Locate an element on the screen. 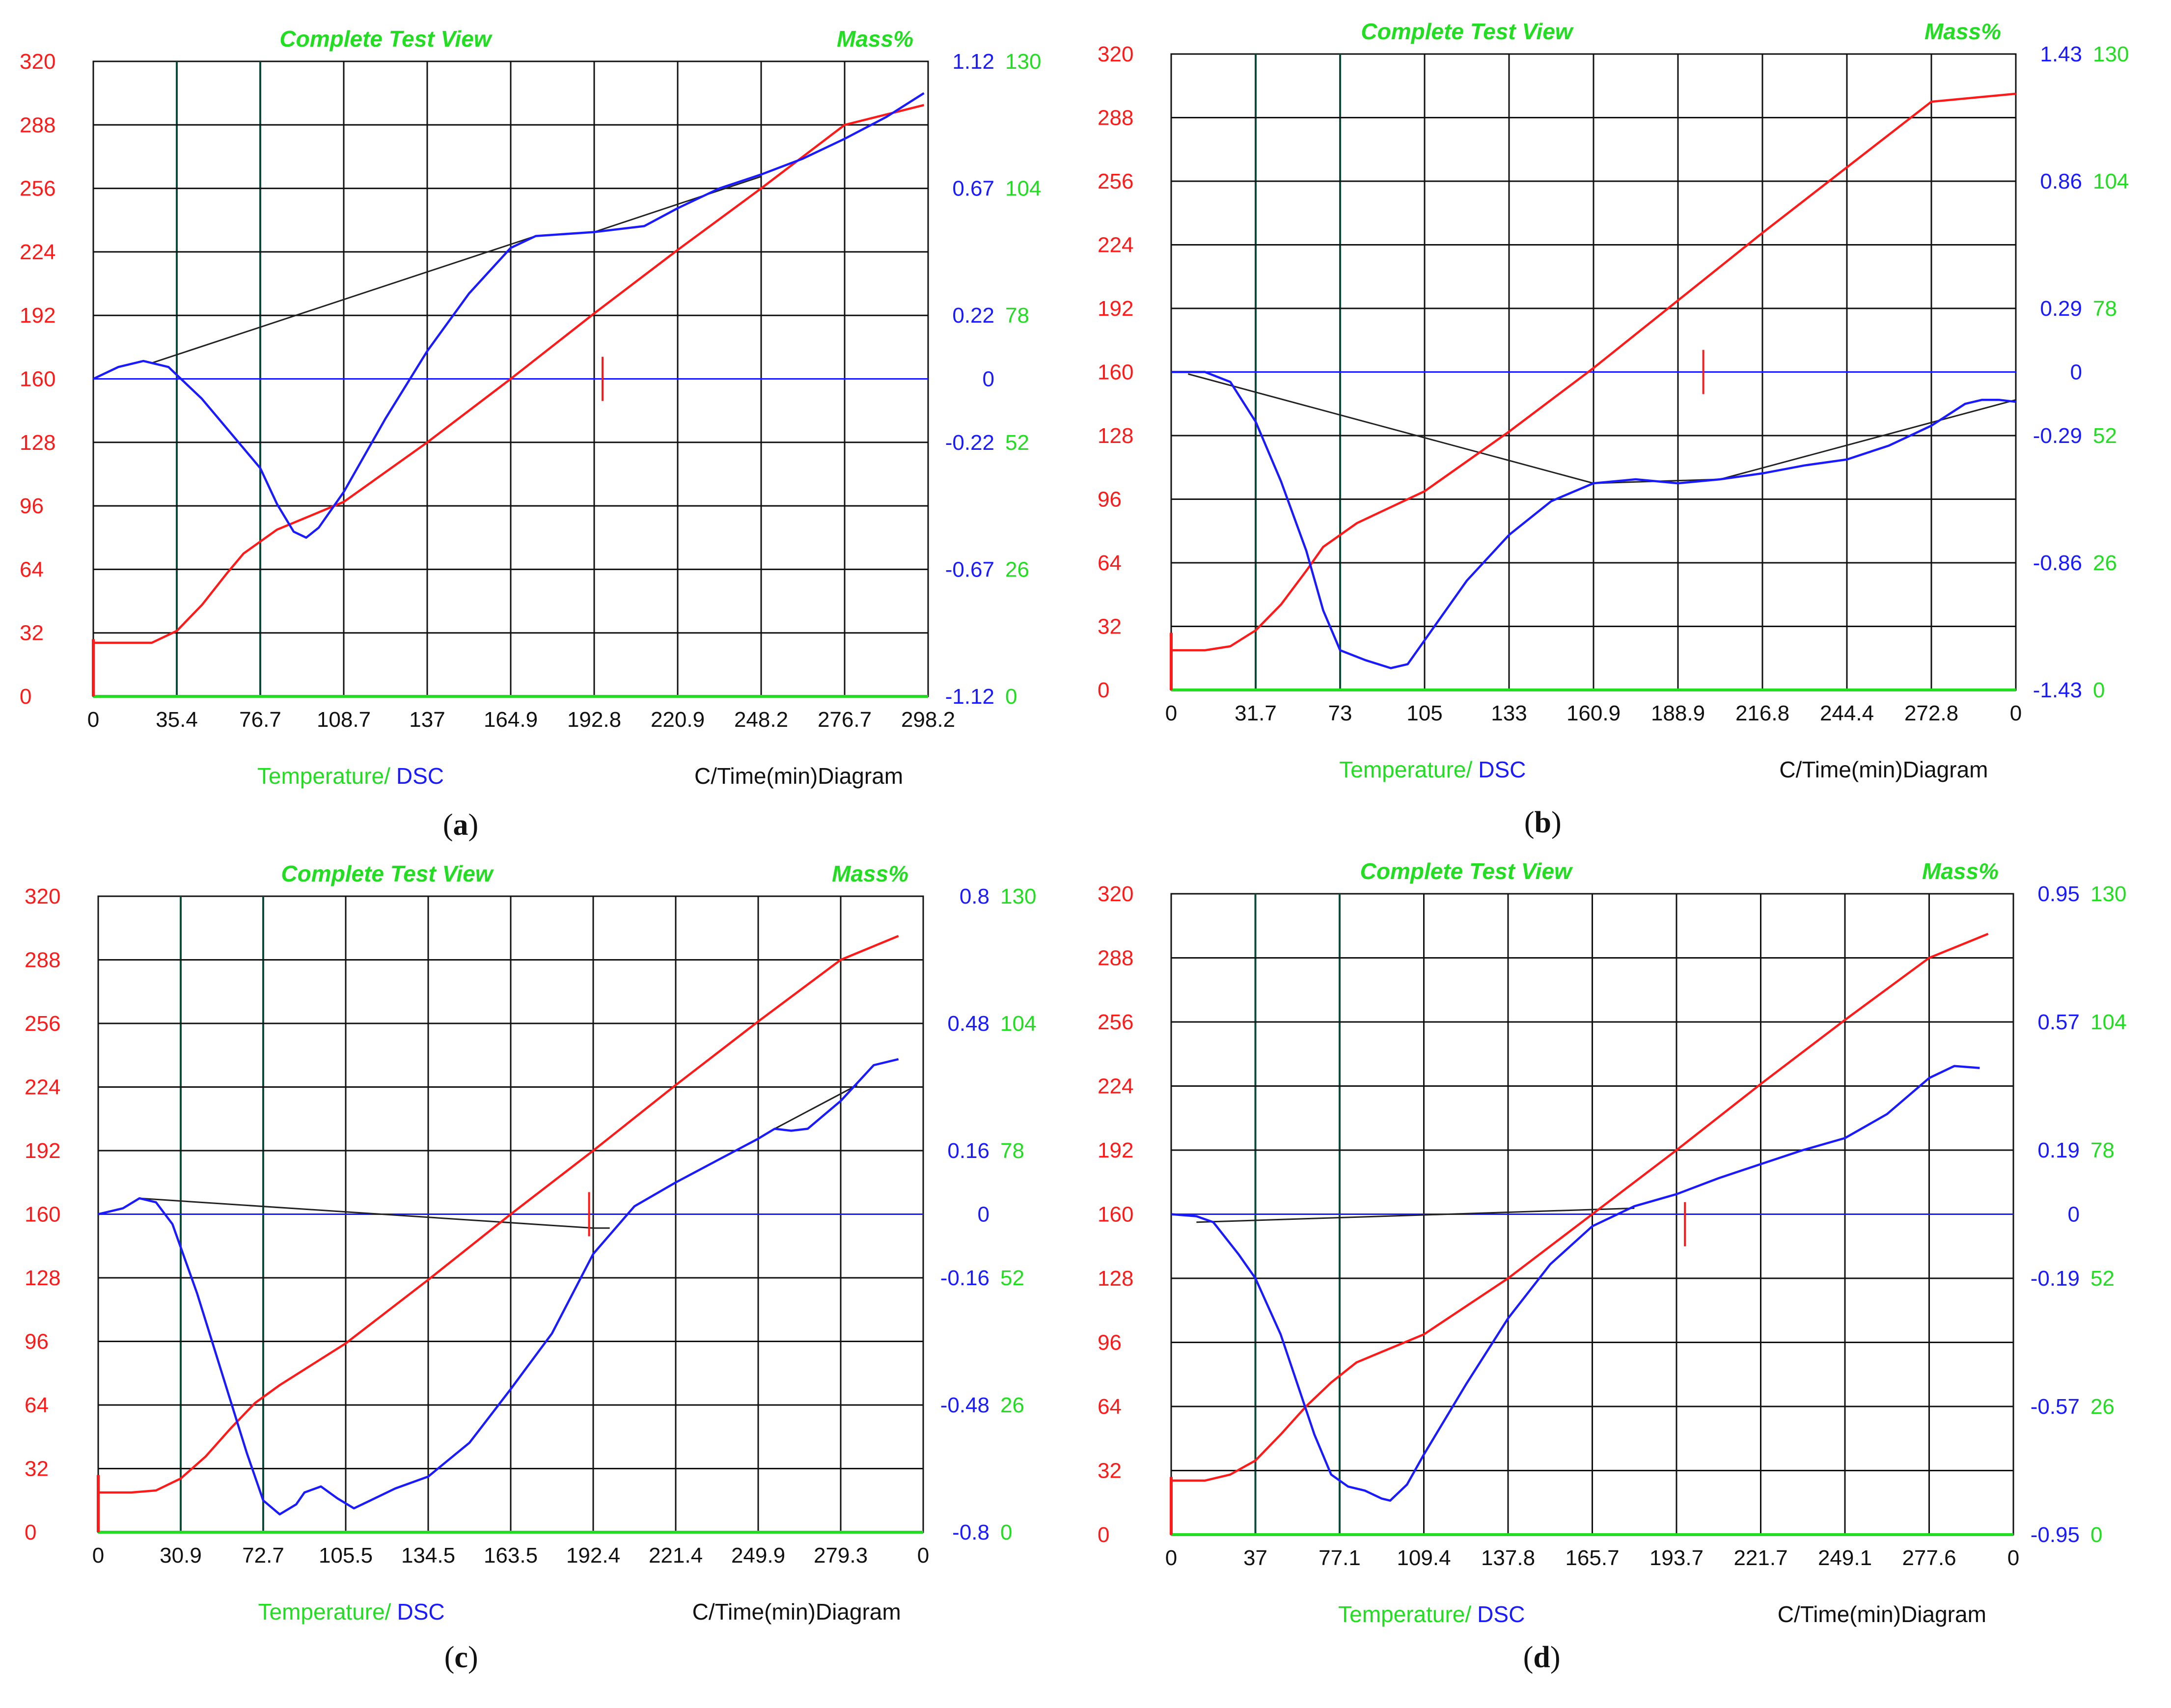 The image size is (2171, 1708). x-tick-label: 192.8 is located at coordinates (594, 720).